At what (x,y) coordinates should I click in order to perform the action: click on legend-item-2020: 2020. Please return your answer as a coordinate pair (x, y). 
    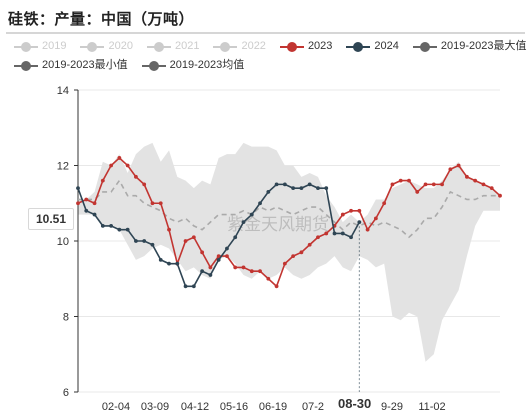
    Looking at the image, I should click on (106, 46).